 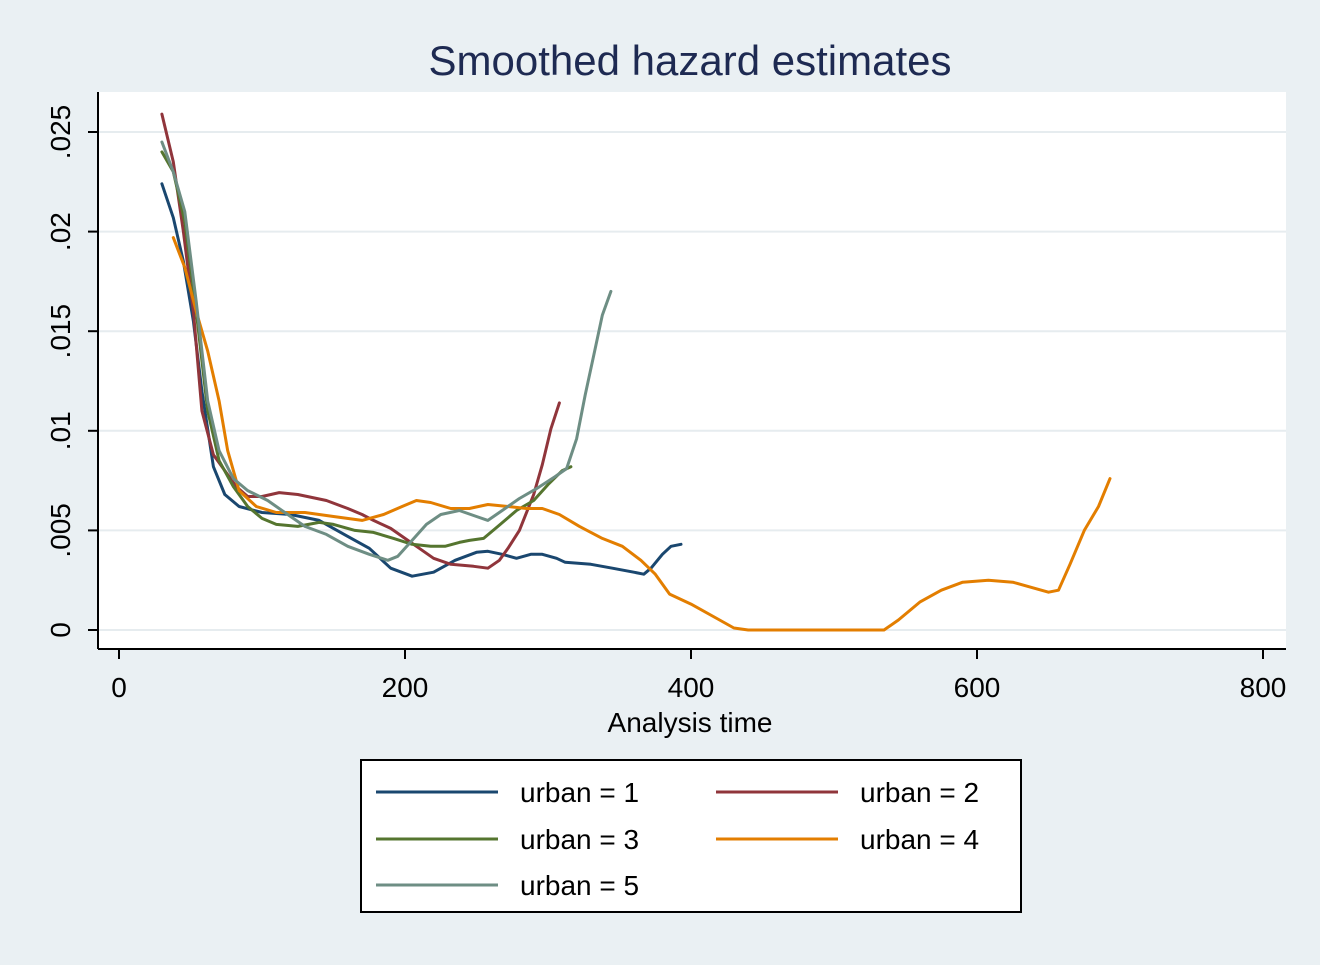 I want to click on y-tick-label: .005, so click(x=60, y=530).